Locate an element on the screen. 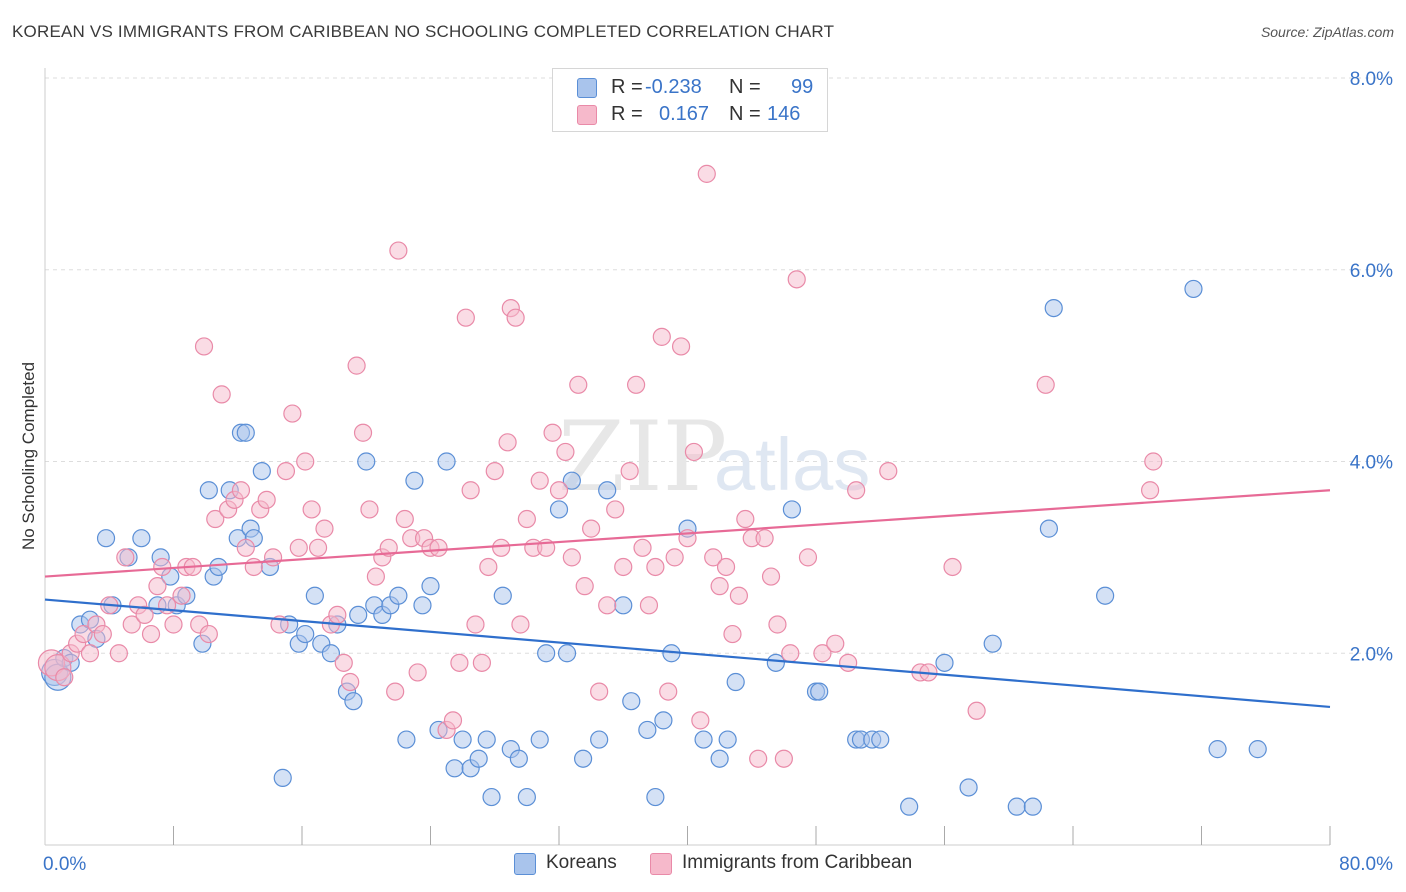 The image size is (1406, 892). correlation-legend: R = -0.238 N = 99 R = 0.167 N = 146 is located at coordinates (690, 100).